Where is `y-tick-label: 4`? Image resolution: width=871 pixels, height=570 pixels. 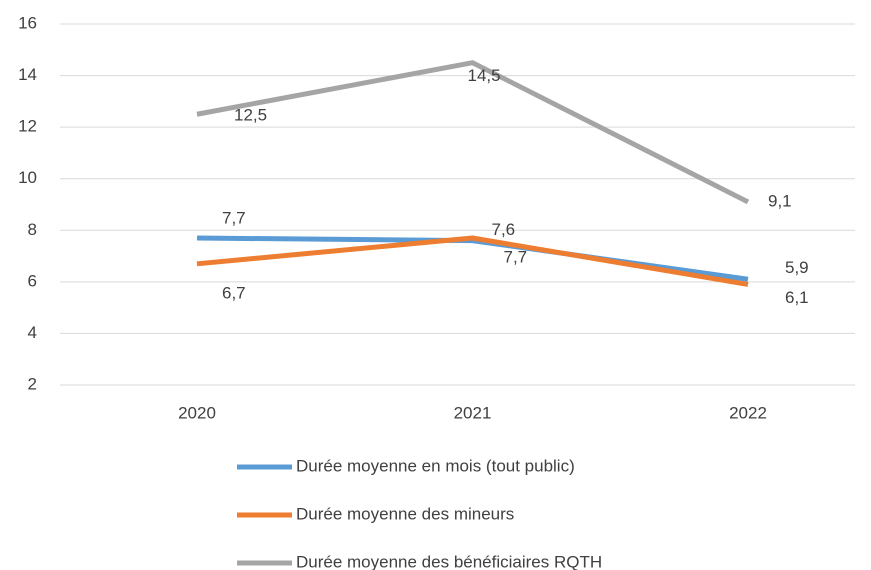
y-tick-label: 4 is located at coordinates (32, 332).